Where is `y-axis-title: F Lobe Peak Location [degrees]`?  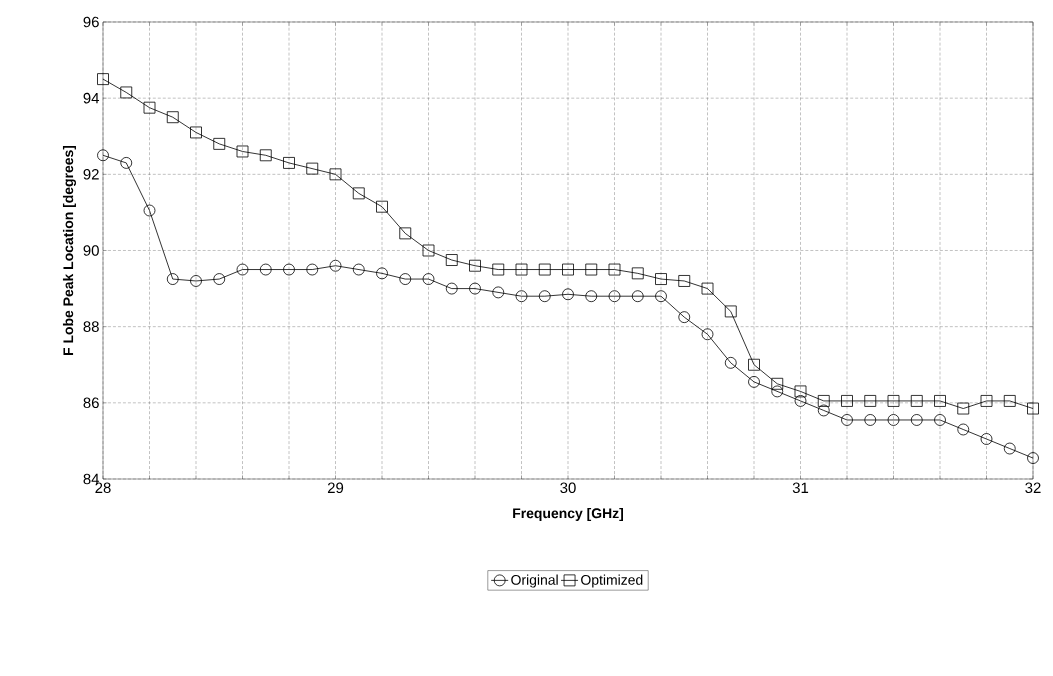
y-axis-title: F Lobe Peak Location [degrees] is located at coordinates (69, 250).